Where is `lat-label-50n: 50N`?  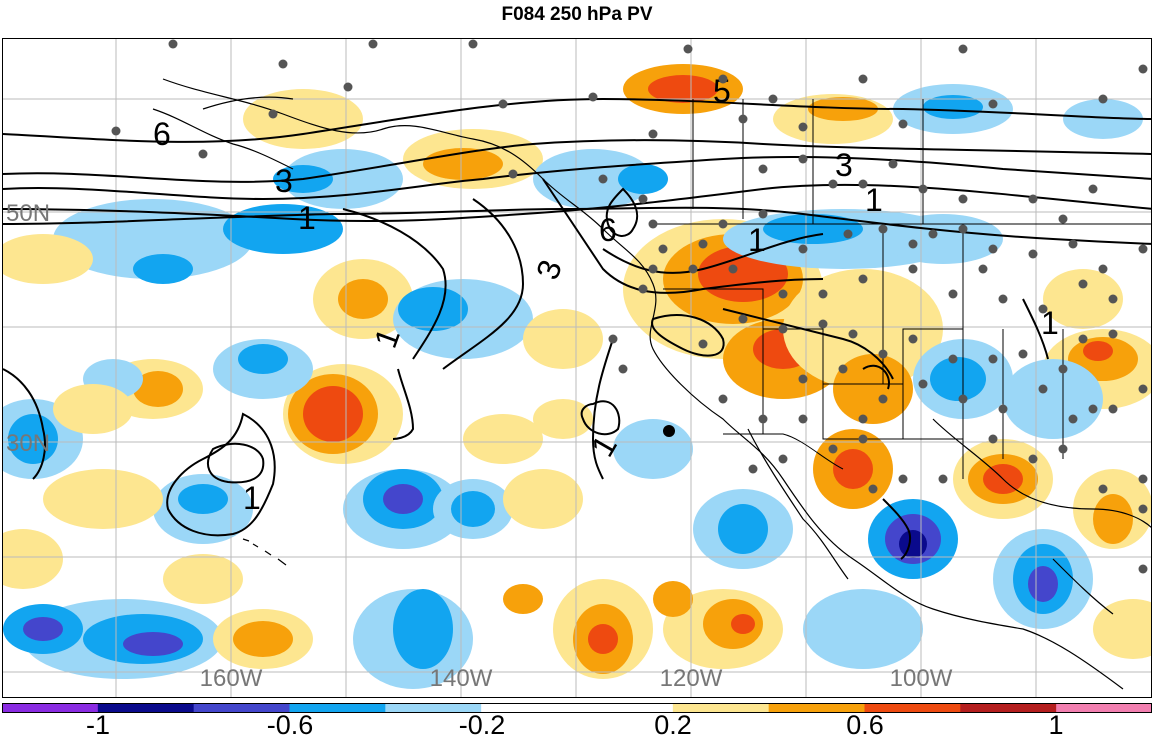 lat-label-50n: 50N is located at coordinates (28, 213).